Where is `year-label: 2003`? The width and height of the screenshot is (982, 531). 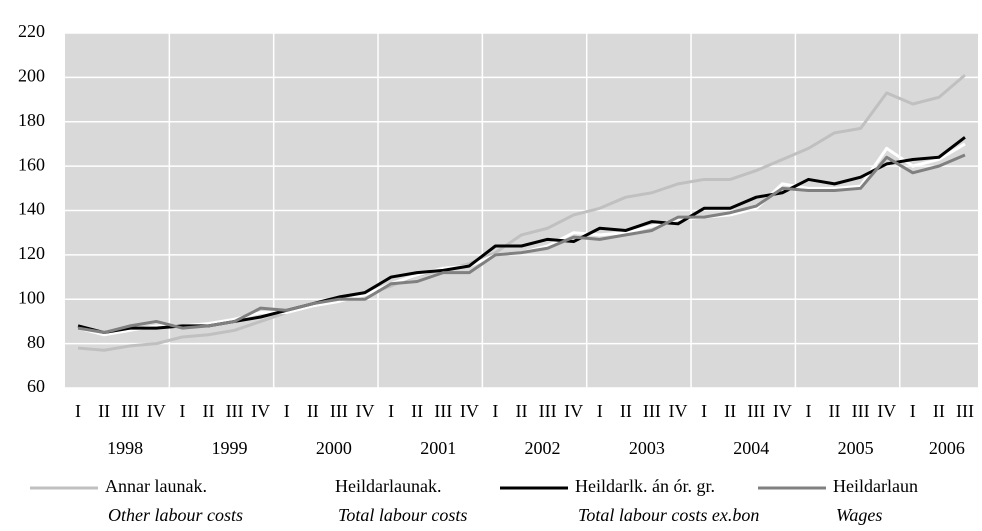
year-label: 2003 is located at coordinates (647, 448).